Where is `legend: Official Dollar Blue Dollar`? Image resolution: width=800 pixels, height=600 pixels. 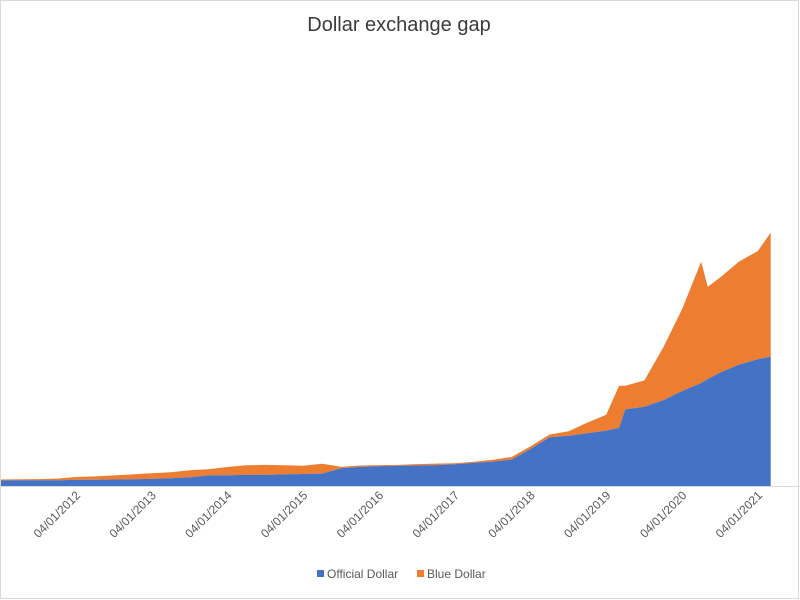 legend: Official Dollar Blue Dollar is located at coordinates (401, 574).